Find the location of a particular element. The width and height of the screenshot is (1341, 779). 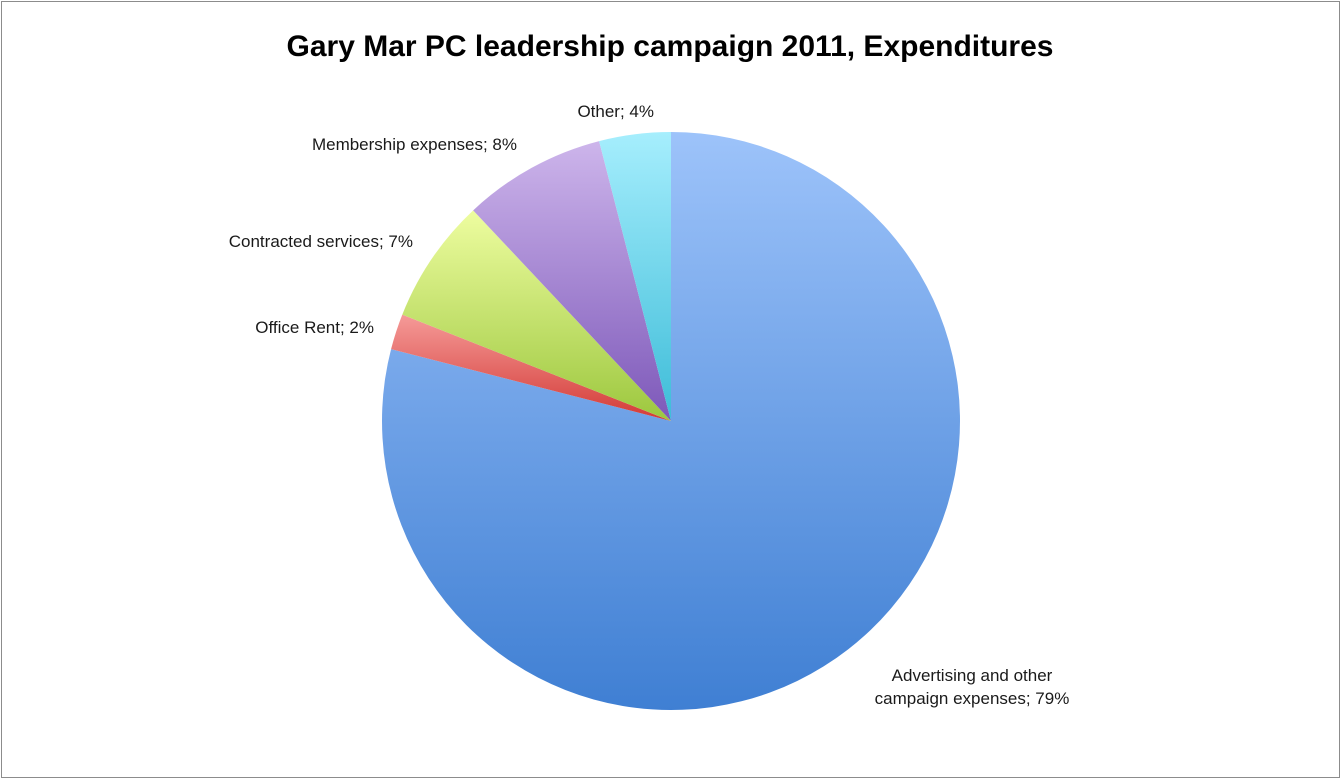

slice-label: Membership expenses; 8% is located at coordinates (414, 144).